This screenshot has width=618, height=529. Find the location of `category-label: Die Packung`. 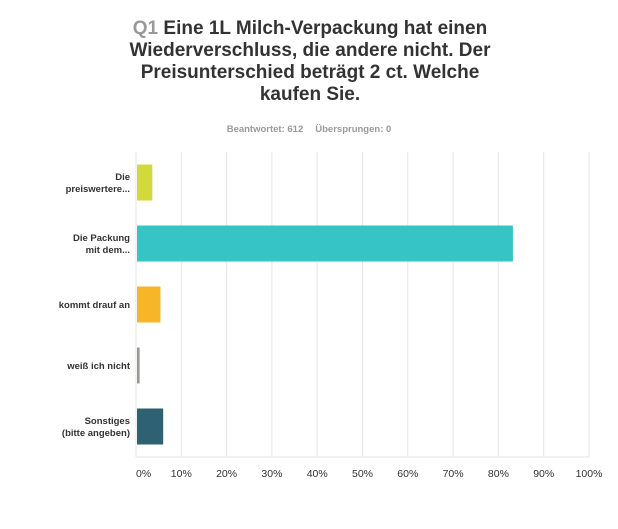

category-label: Die Packung is located at coordinates (101, 238).